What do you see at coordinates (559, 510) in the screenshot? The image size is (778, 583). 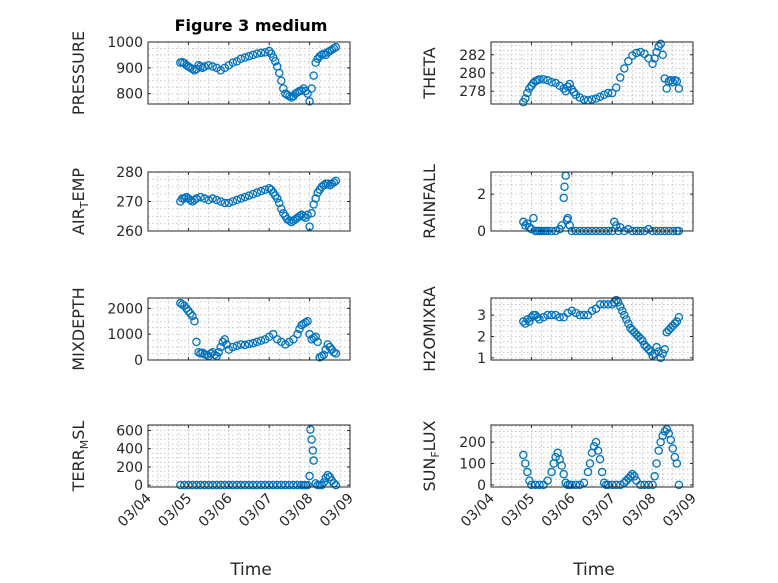 I see `x-tick-label: 03/06` at bounding box center [559, 510].